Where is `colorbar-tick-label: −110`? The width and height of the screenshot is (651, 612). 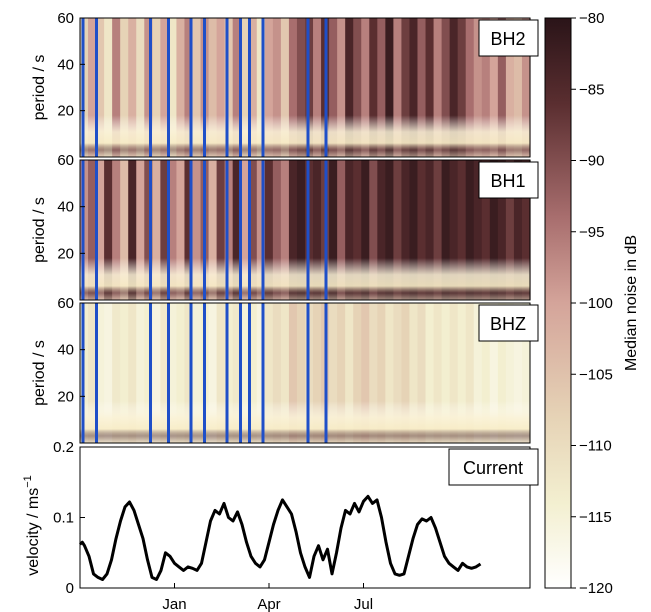
colorbar-tick-label: −110 is located at coordinates (595, 446).